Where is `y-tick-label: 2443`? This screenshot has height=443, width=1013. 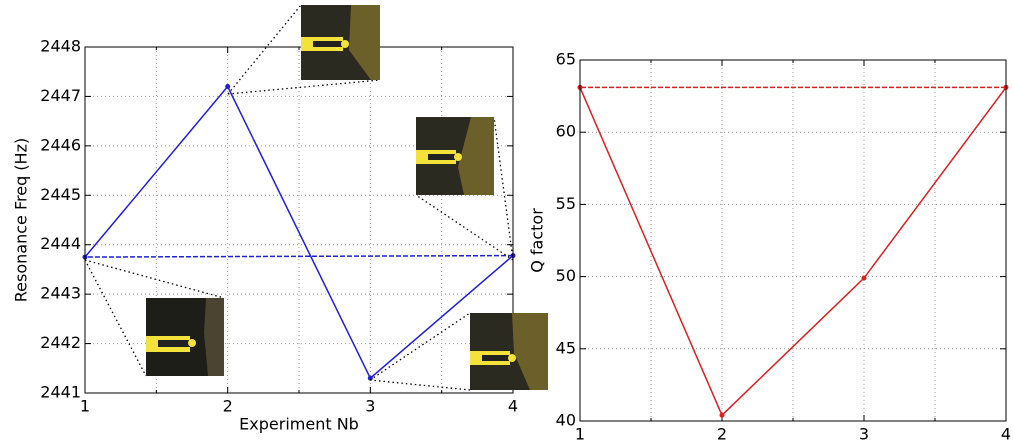
y-tick-label: 2443 is located at coordinates (60, 293).